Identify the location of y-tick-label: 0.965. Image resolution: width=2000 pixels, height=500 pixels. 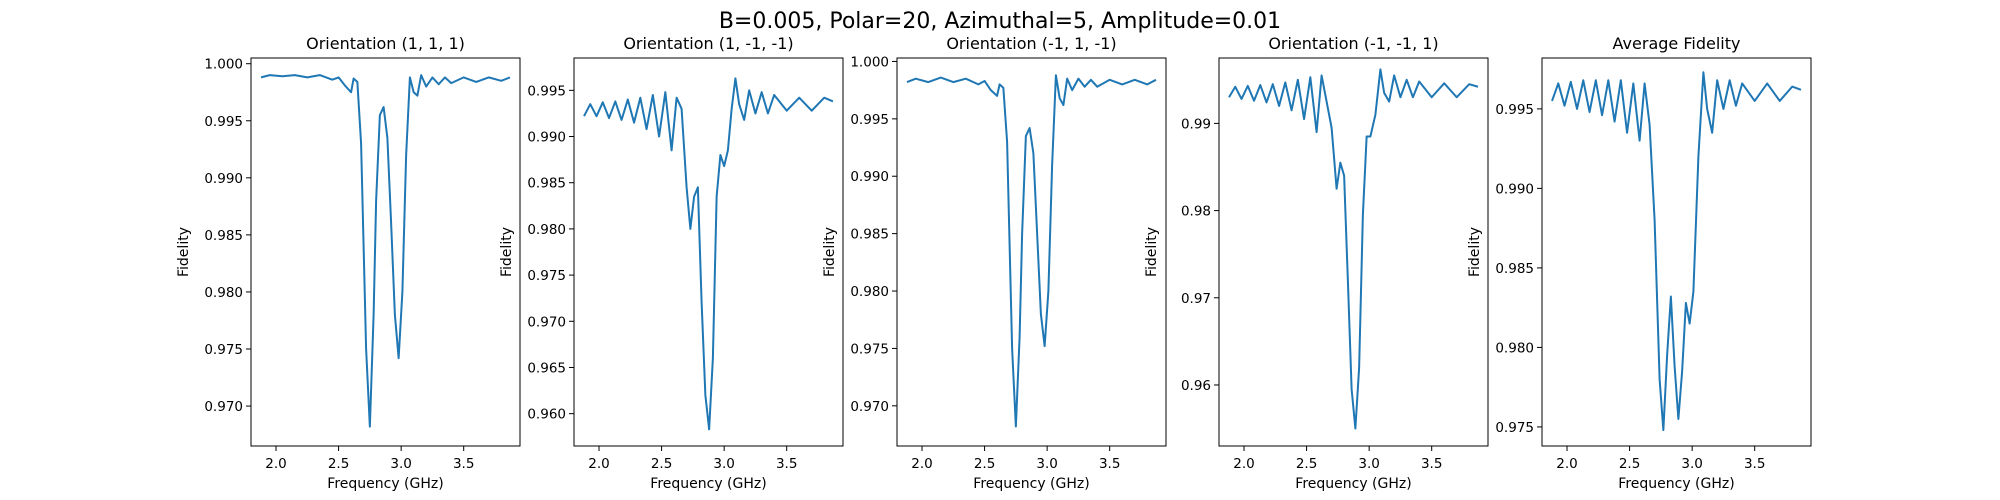
(546, 368).